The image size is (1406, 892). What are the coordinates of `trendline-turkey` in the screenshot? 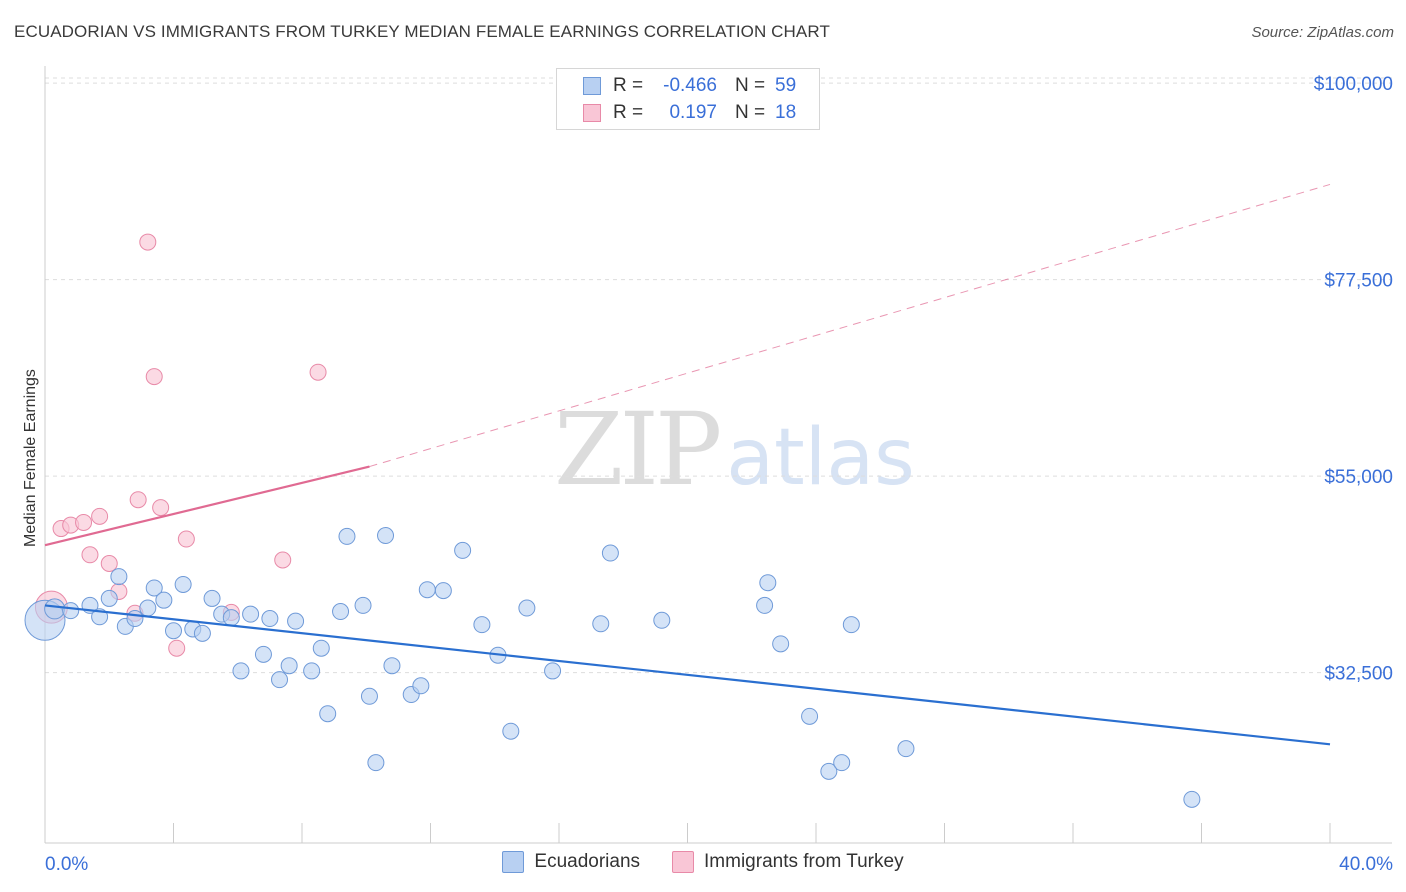 It's located at (207, 506).